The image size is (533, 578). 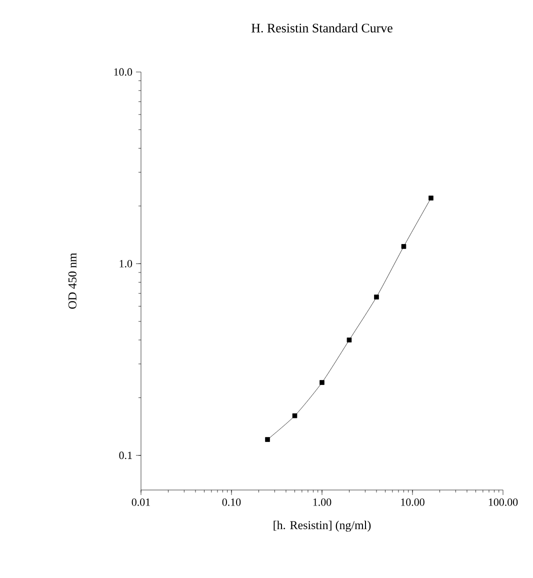 What do you see at coordinates (231, 502) in the screenshot?
I see `x-tick-label: 0.10` at bounding box center [231, 502].